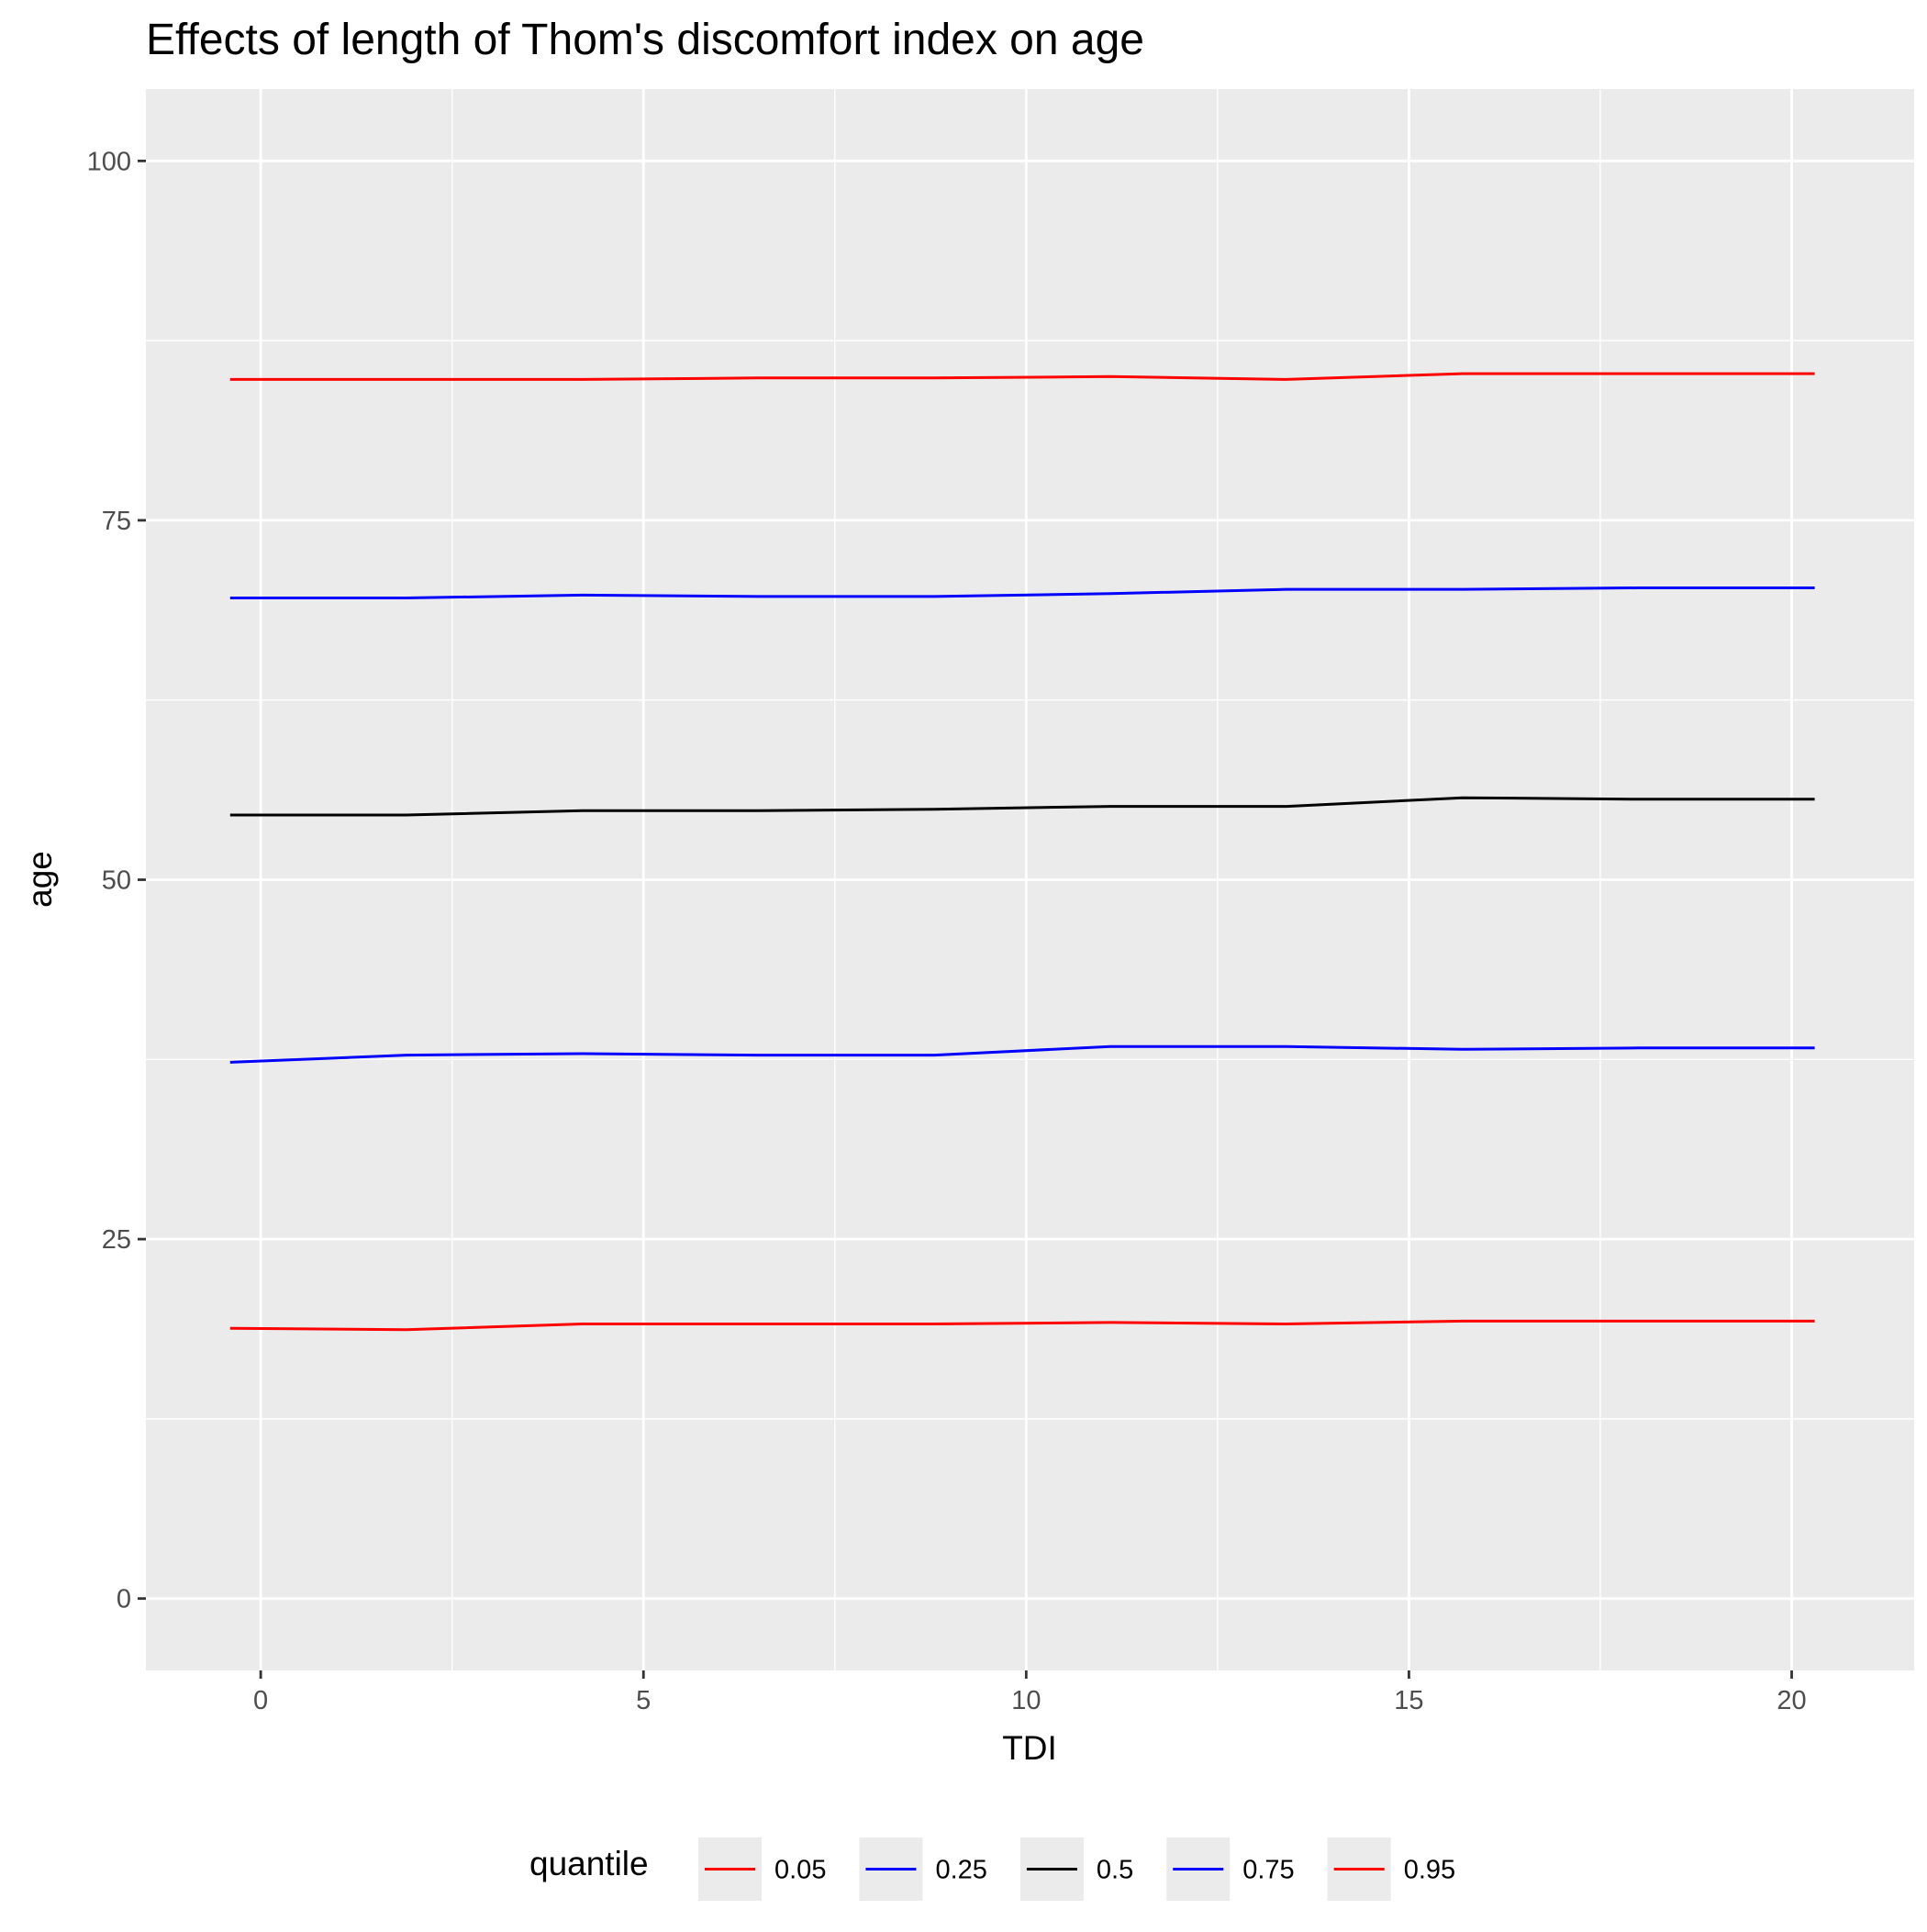  I want to click on legend-item-0.5: 0.5, so click(1076, 1869).